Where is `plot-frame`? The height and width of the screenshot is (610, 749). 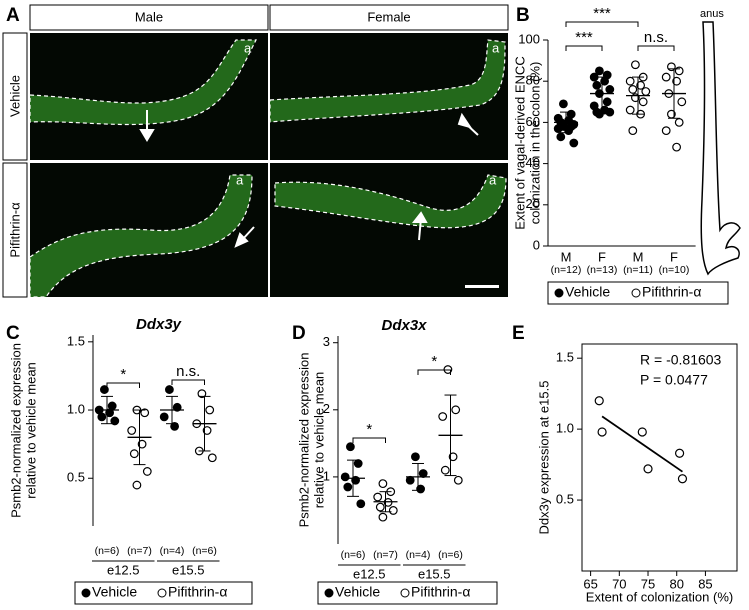
plot-frame is located at coordinates (659, 457).